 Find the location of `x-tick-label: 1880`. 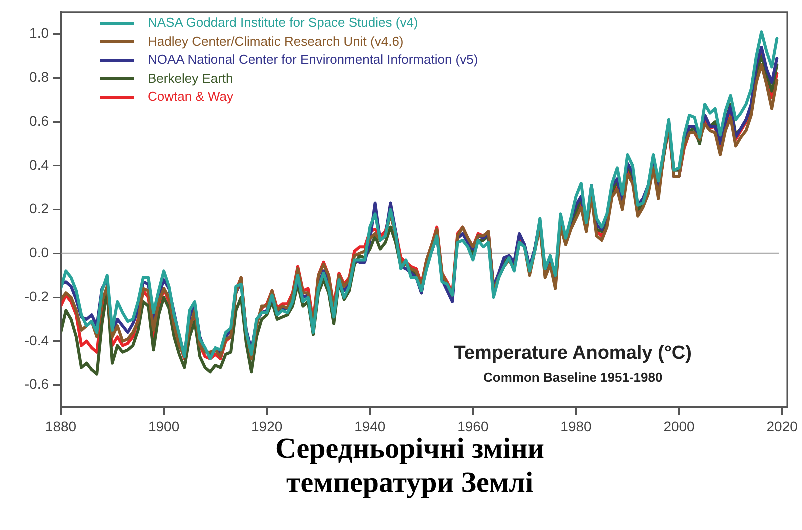

x-tick-label: 1880 is located at coordinates (61, 426).